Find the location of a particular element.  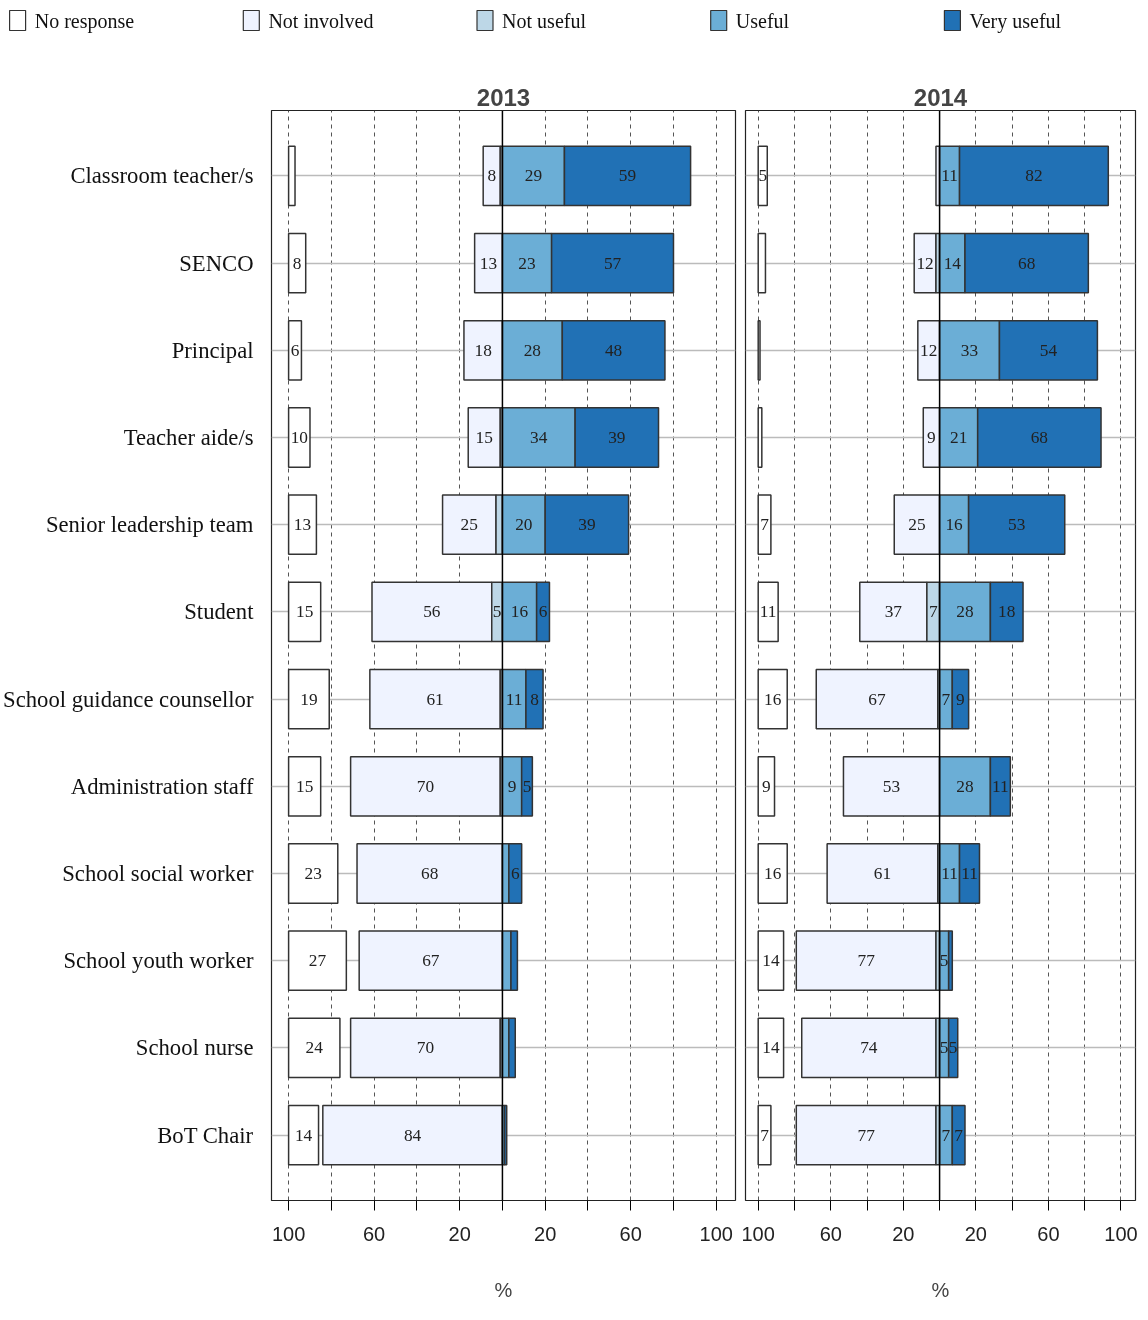

legend-label: No response is located at coordinates (84, 21).